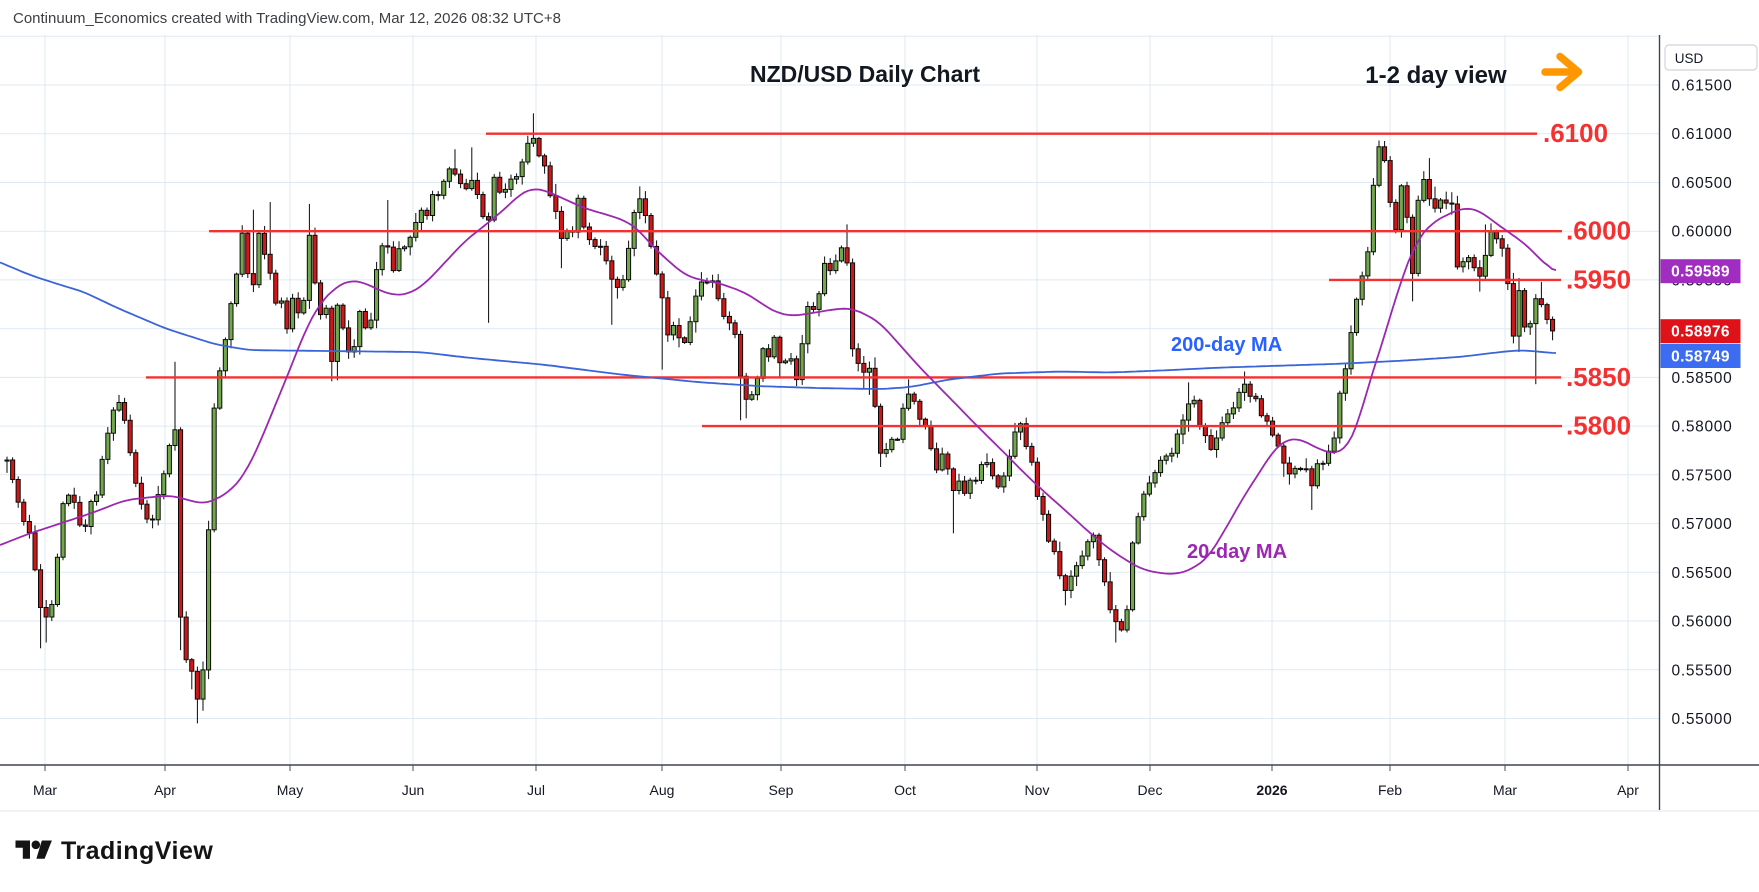 This screenshot has width=1759, height=892. Describe the element at coordinates (290, 790) in the screenshot. I see `svg-text: May` at that location.